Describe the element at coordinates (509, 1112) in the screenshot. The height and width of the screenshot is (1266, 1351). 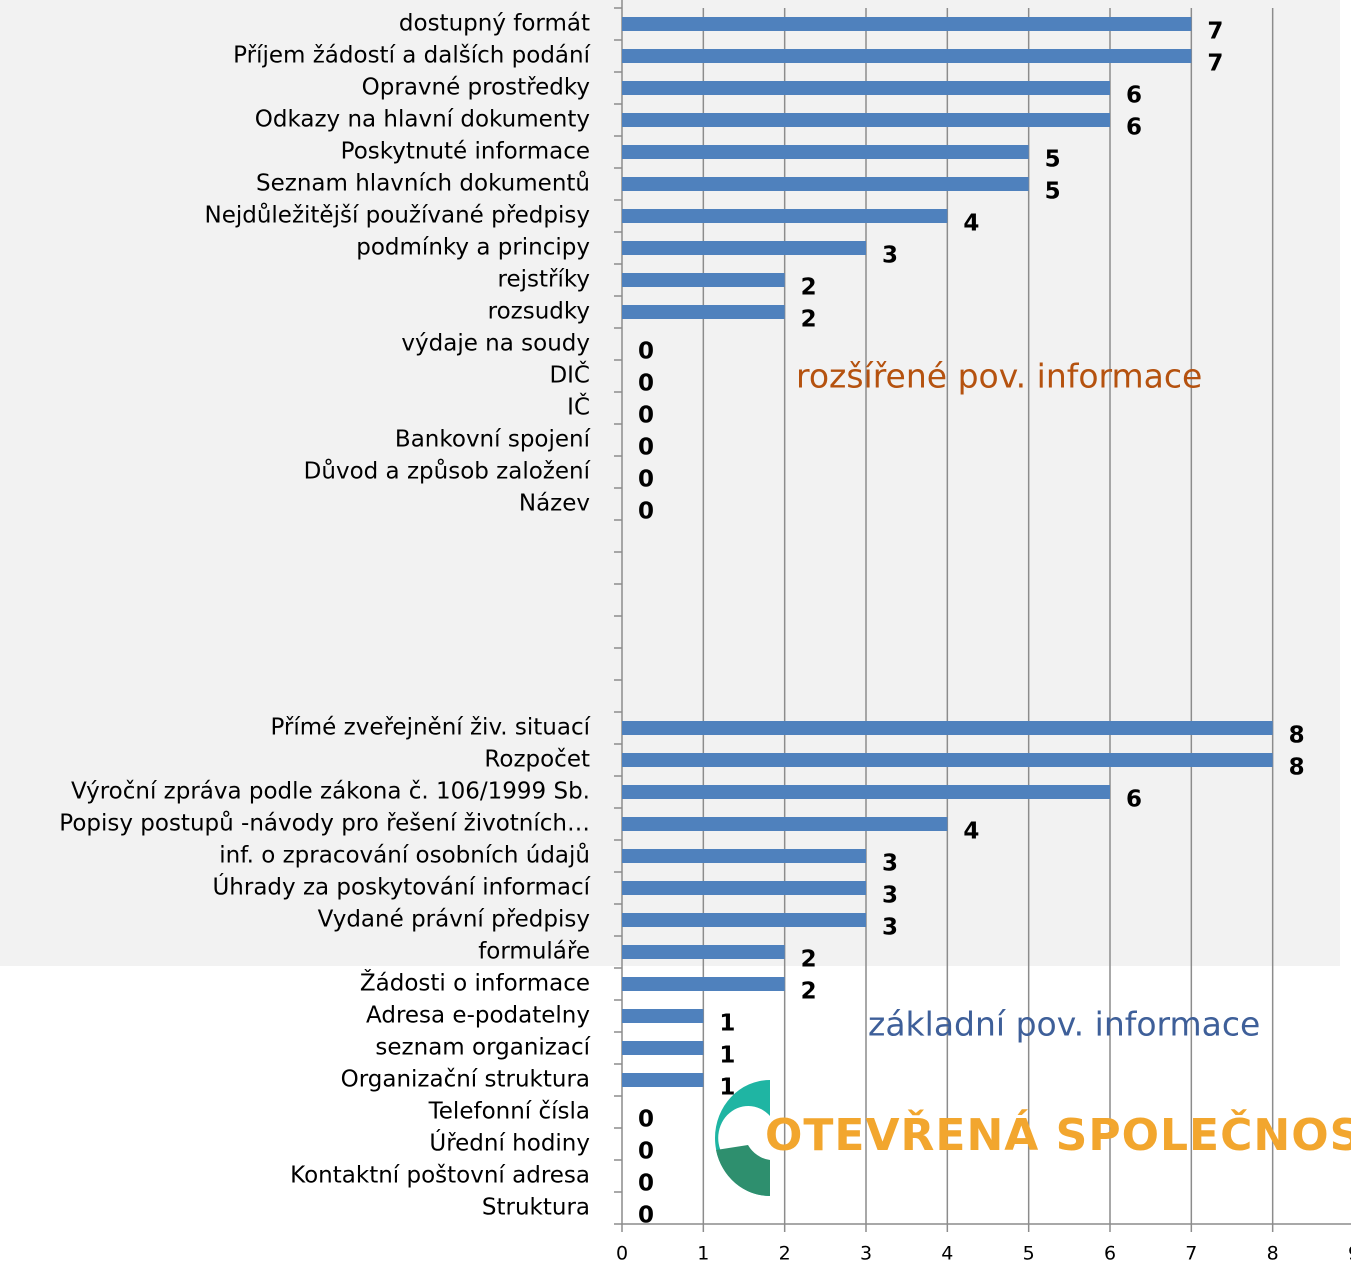
I see `y-tick-label: Telefonní čísla` at that location.